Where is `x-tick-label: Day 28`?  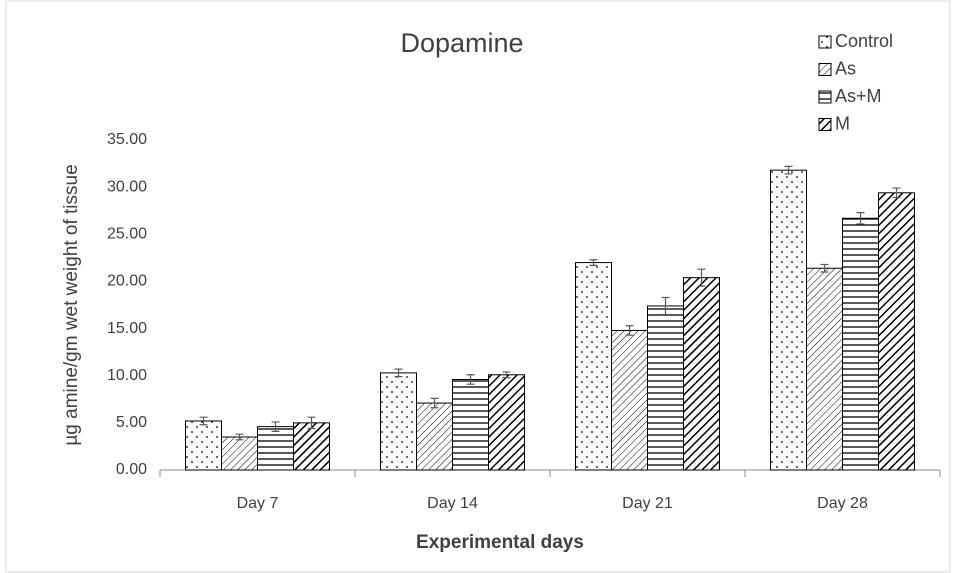
x-tick-label: Day 28 is located at coordinates (842, 503).